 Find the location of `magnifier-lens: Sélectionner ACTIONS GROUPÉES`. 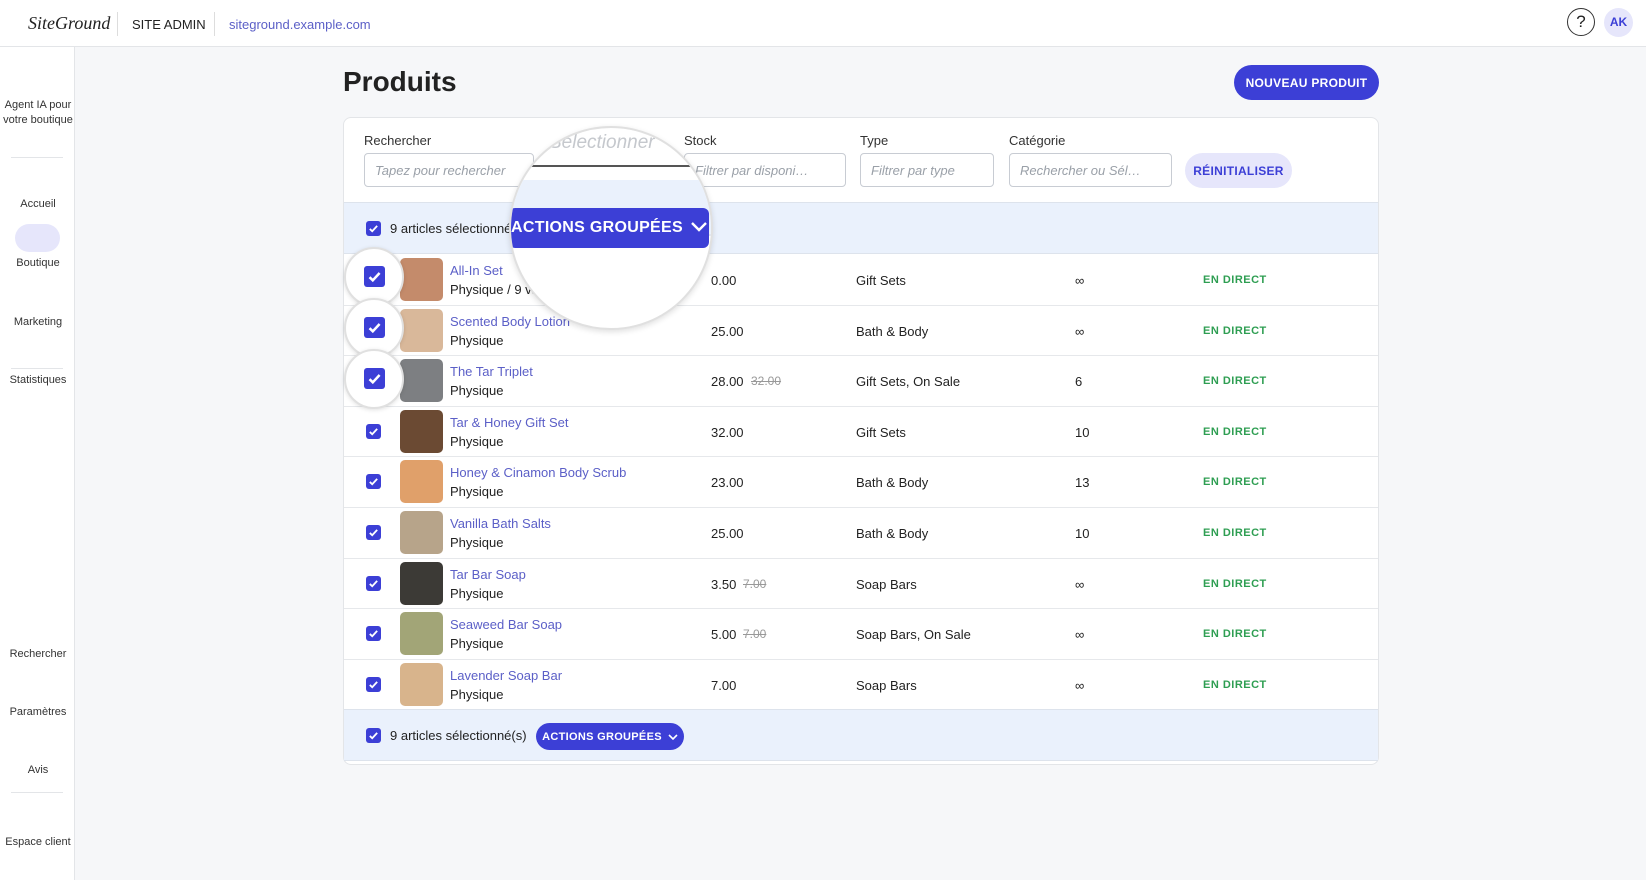

magnifier-lens: Sélectionner ACTIONS GROUPÉES is located at coordinates (611, 228).